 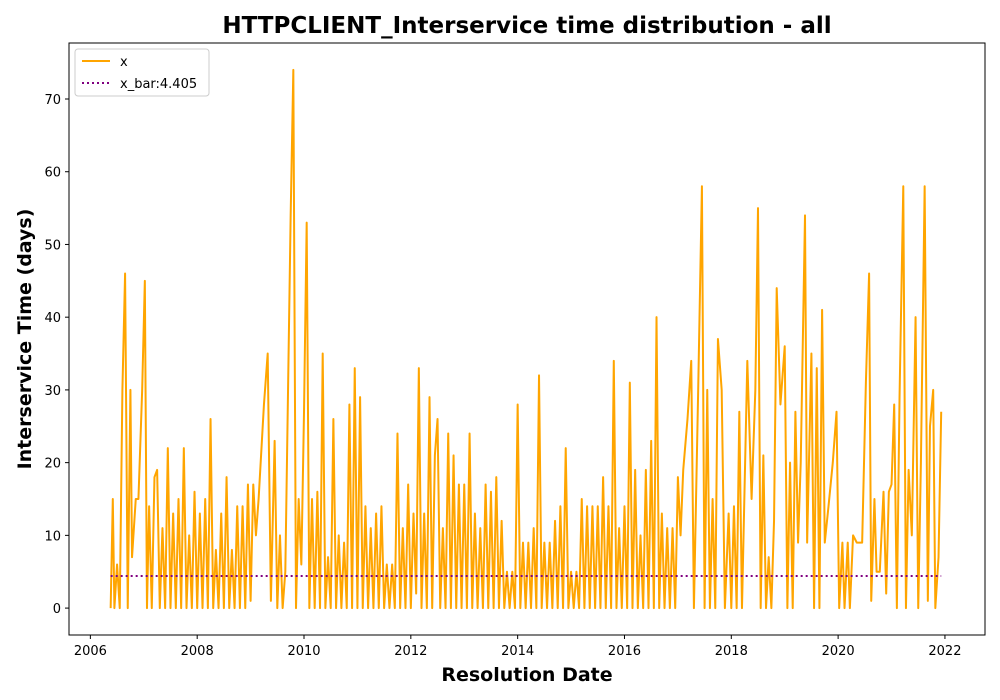 What do you see at coordinates (731, 651) in the screenshot?
I see `x-tick-label: 2018` at bounding box center [731, 651].